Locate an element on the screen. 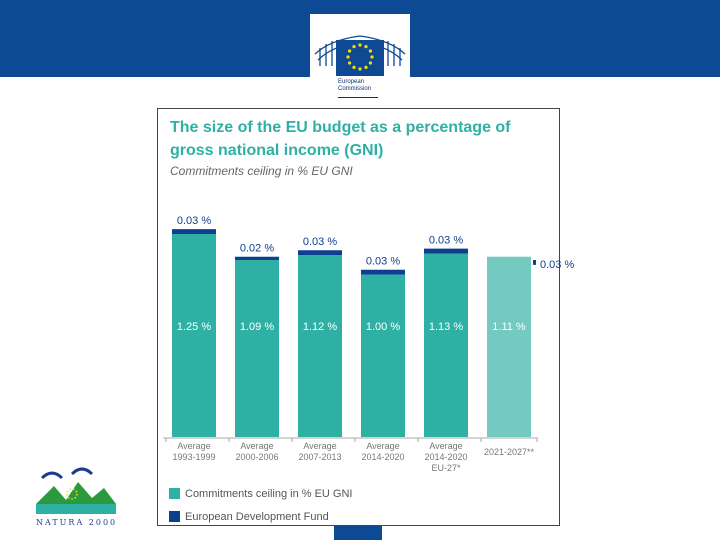 The width and height of the screenshot is (720, 540). natura-2000-logo is located at coordinates (75, 491).